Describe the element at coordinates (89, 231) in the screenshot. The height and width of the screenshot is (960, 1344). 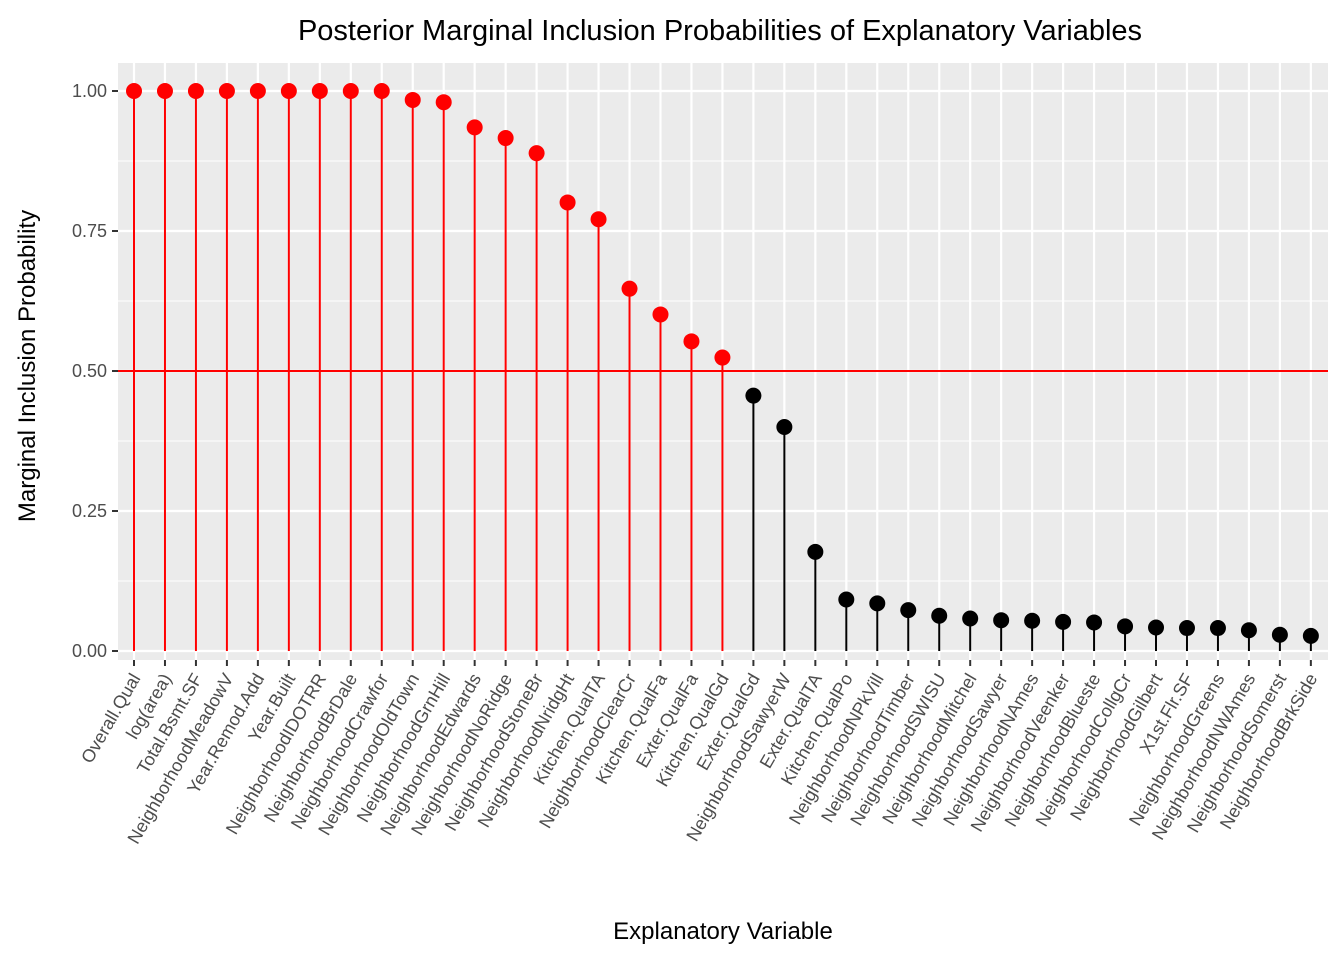
I see `y-tick-label: 0.75` at that location.